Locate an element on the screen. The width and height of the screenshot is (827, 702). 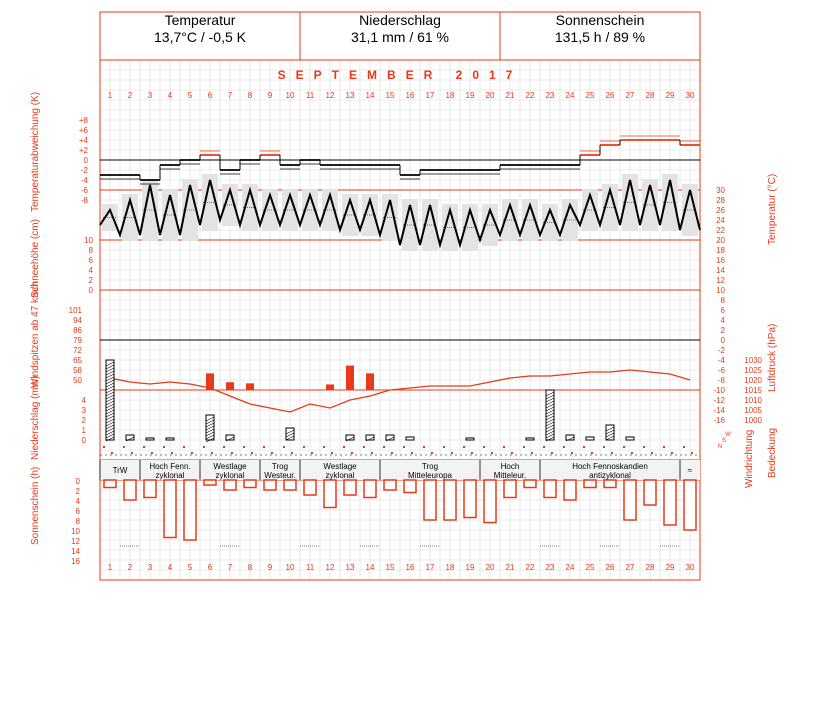
pressure-tick: 1005 is located at coordinates (753, 410).